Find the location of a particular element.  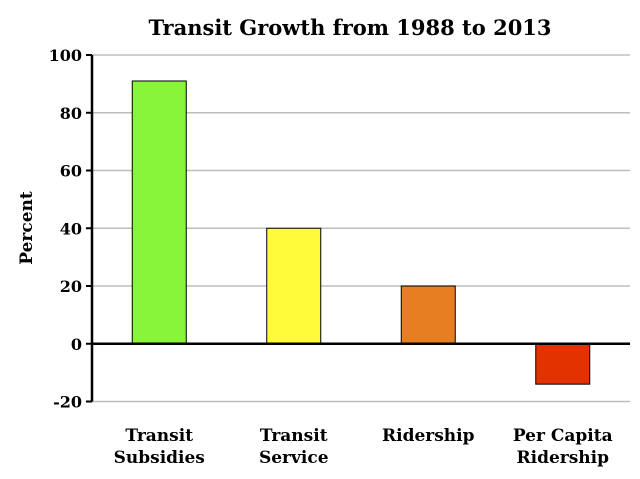

y-tick-label: 20 is located at coordinates (71, 286).